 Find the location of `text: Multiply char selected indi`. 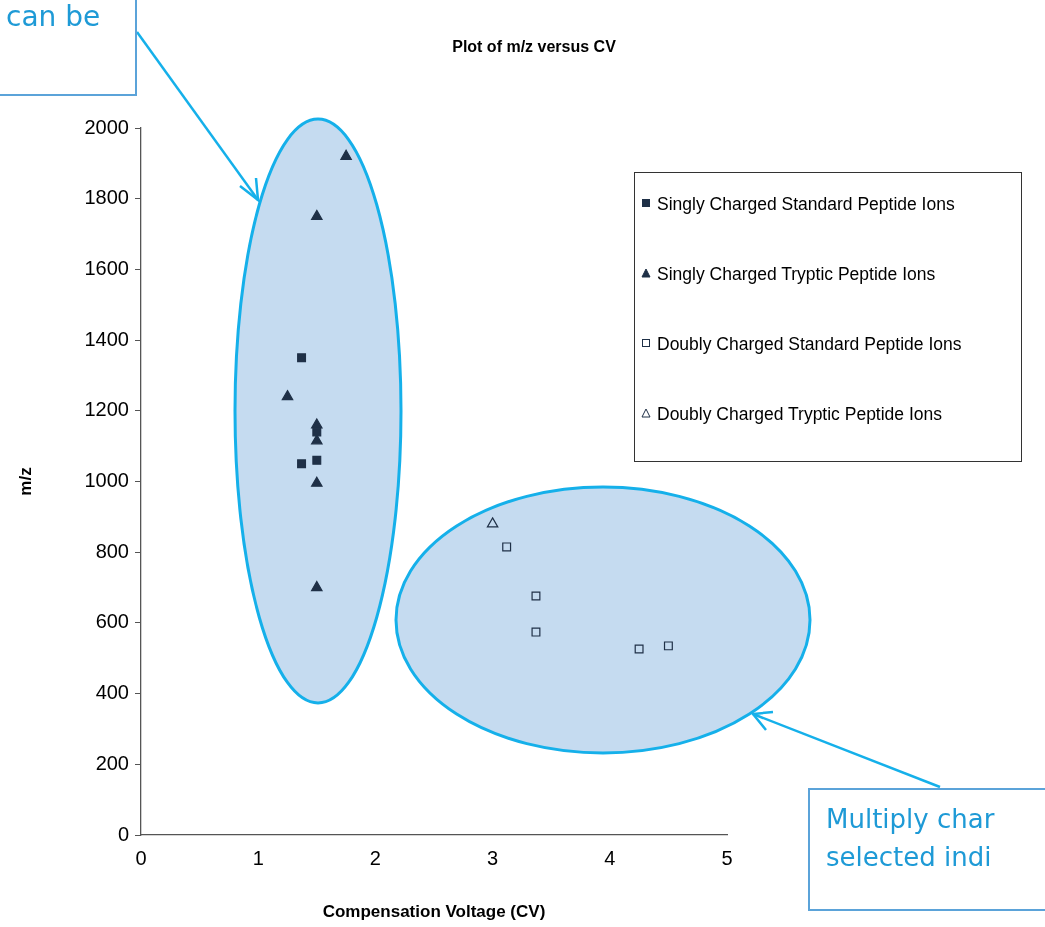

text: Multiply char selected indi is located at coordinates (926, 849).